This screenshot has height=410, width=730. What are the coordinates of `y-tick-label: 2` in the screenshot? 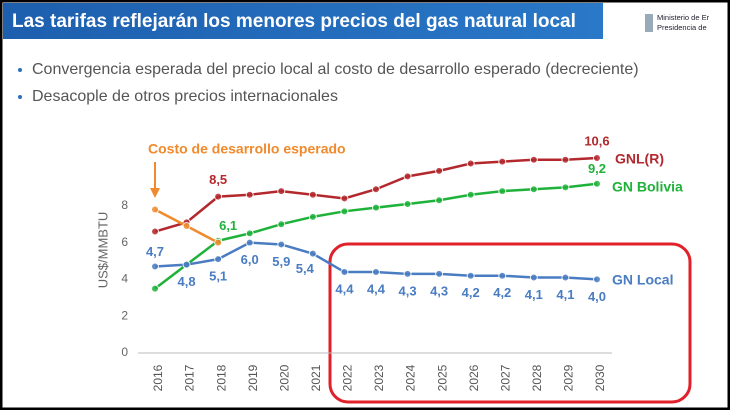 It's located at (124, 315).